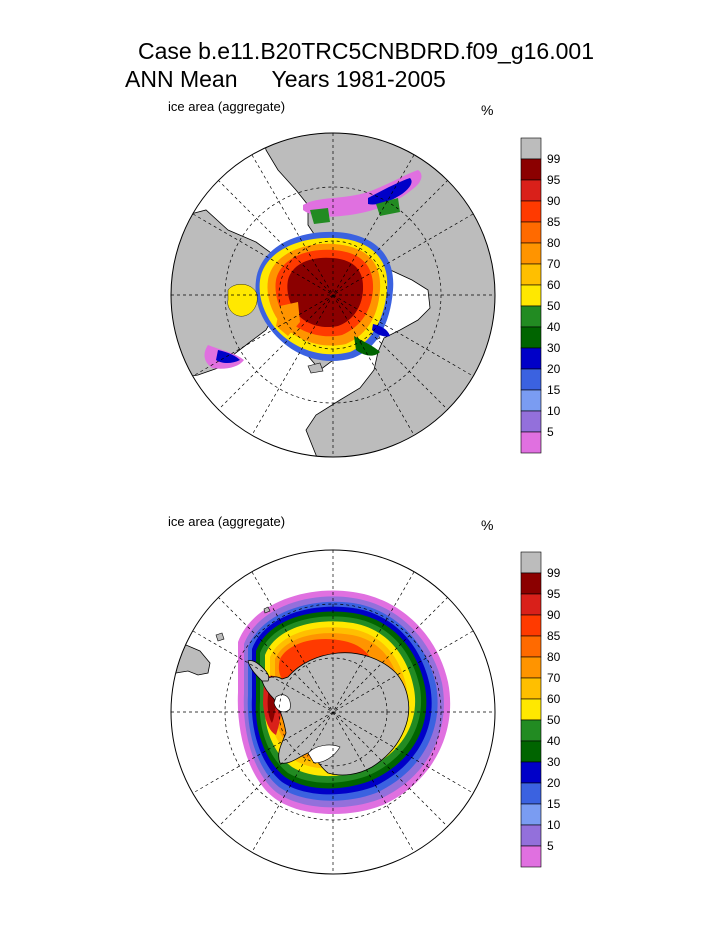  Describe the element at coordinates (554, 678) in the screenshot. I see `sh-colorbar-label: 70` at that location.